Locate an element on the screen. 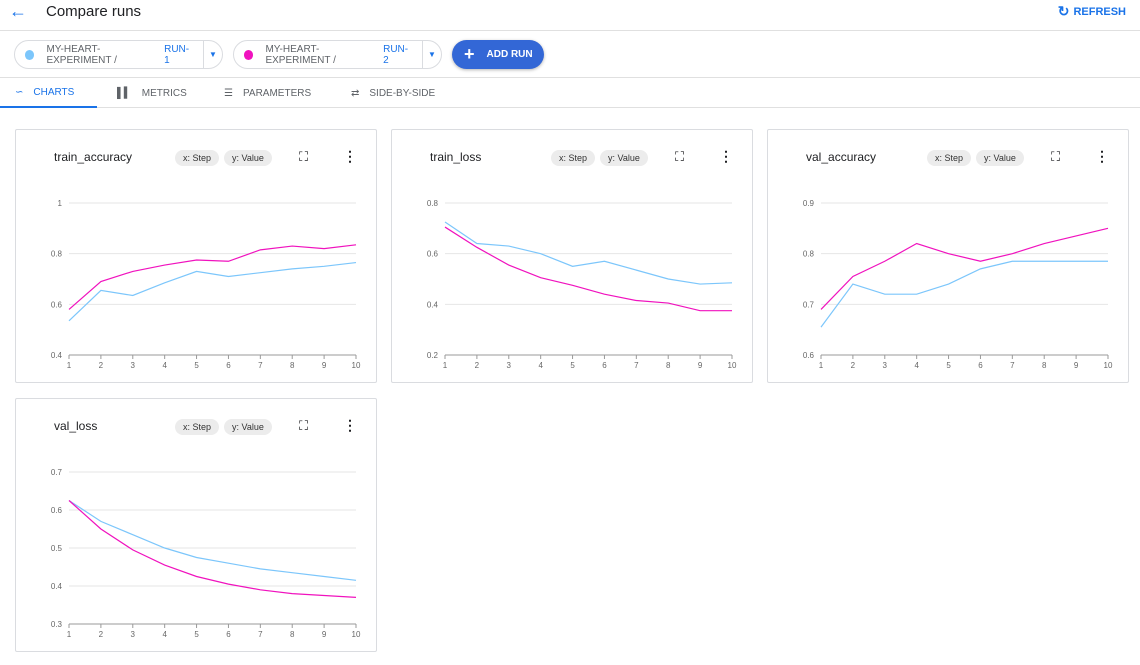 The image size is (1140, 665). line-chart: 0.2 0.4 0.6 0.8 1 2 3 4 5 6 7 8 9 10 is located at coordinates (582, 284).